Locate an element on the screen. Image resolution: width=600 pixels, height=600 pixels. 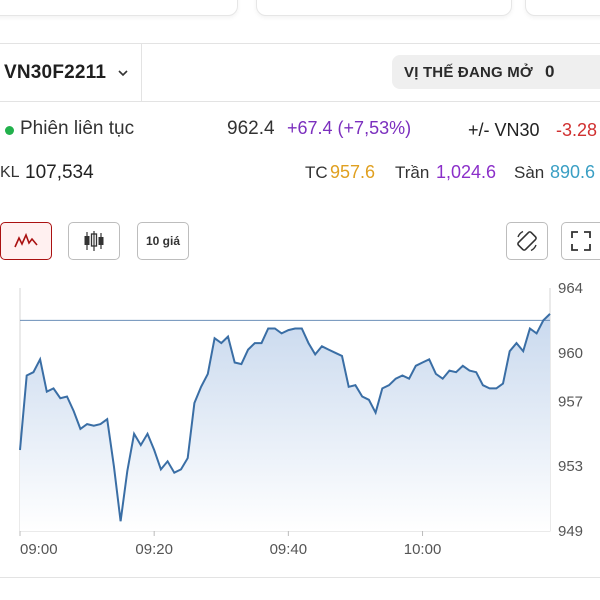
header-top-divider is located at coordinates (300, 43).